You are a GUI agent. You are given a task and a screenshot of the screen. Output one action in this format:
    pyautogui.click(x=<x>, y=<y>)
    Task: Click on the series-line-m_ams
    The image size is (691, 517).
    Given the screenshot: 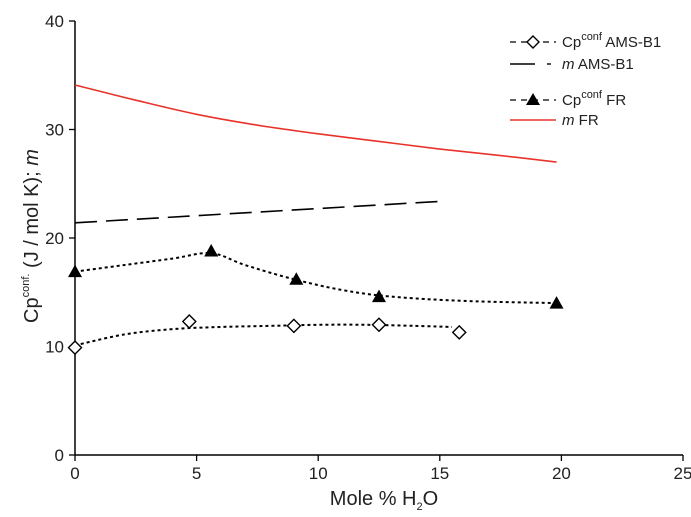 What is the action you would take?
    pyautogui.click(x=259, y=212)
    